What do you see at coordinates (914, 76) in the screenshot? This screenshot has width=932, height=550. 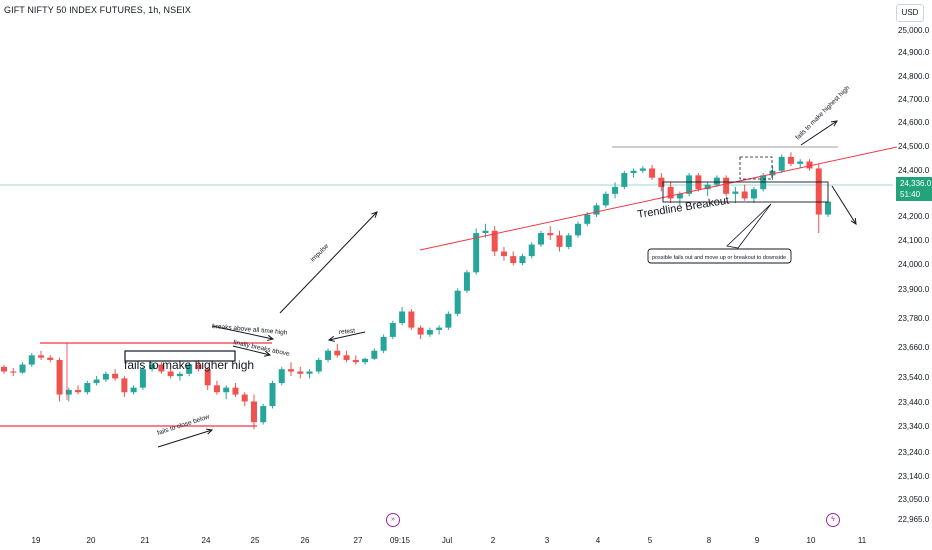 I see `y-tick-label: 24,800.0` at bounding box center [914, 76].